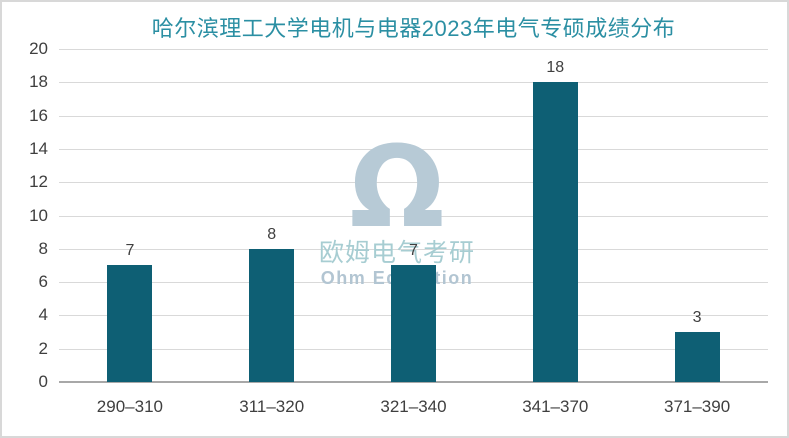  What do you see at coordinates (272, 406) in the screenshot?
I see `x-axis-label: 311–320` at bounding box center [272, 406].